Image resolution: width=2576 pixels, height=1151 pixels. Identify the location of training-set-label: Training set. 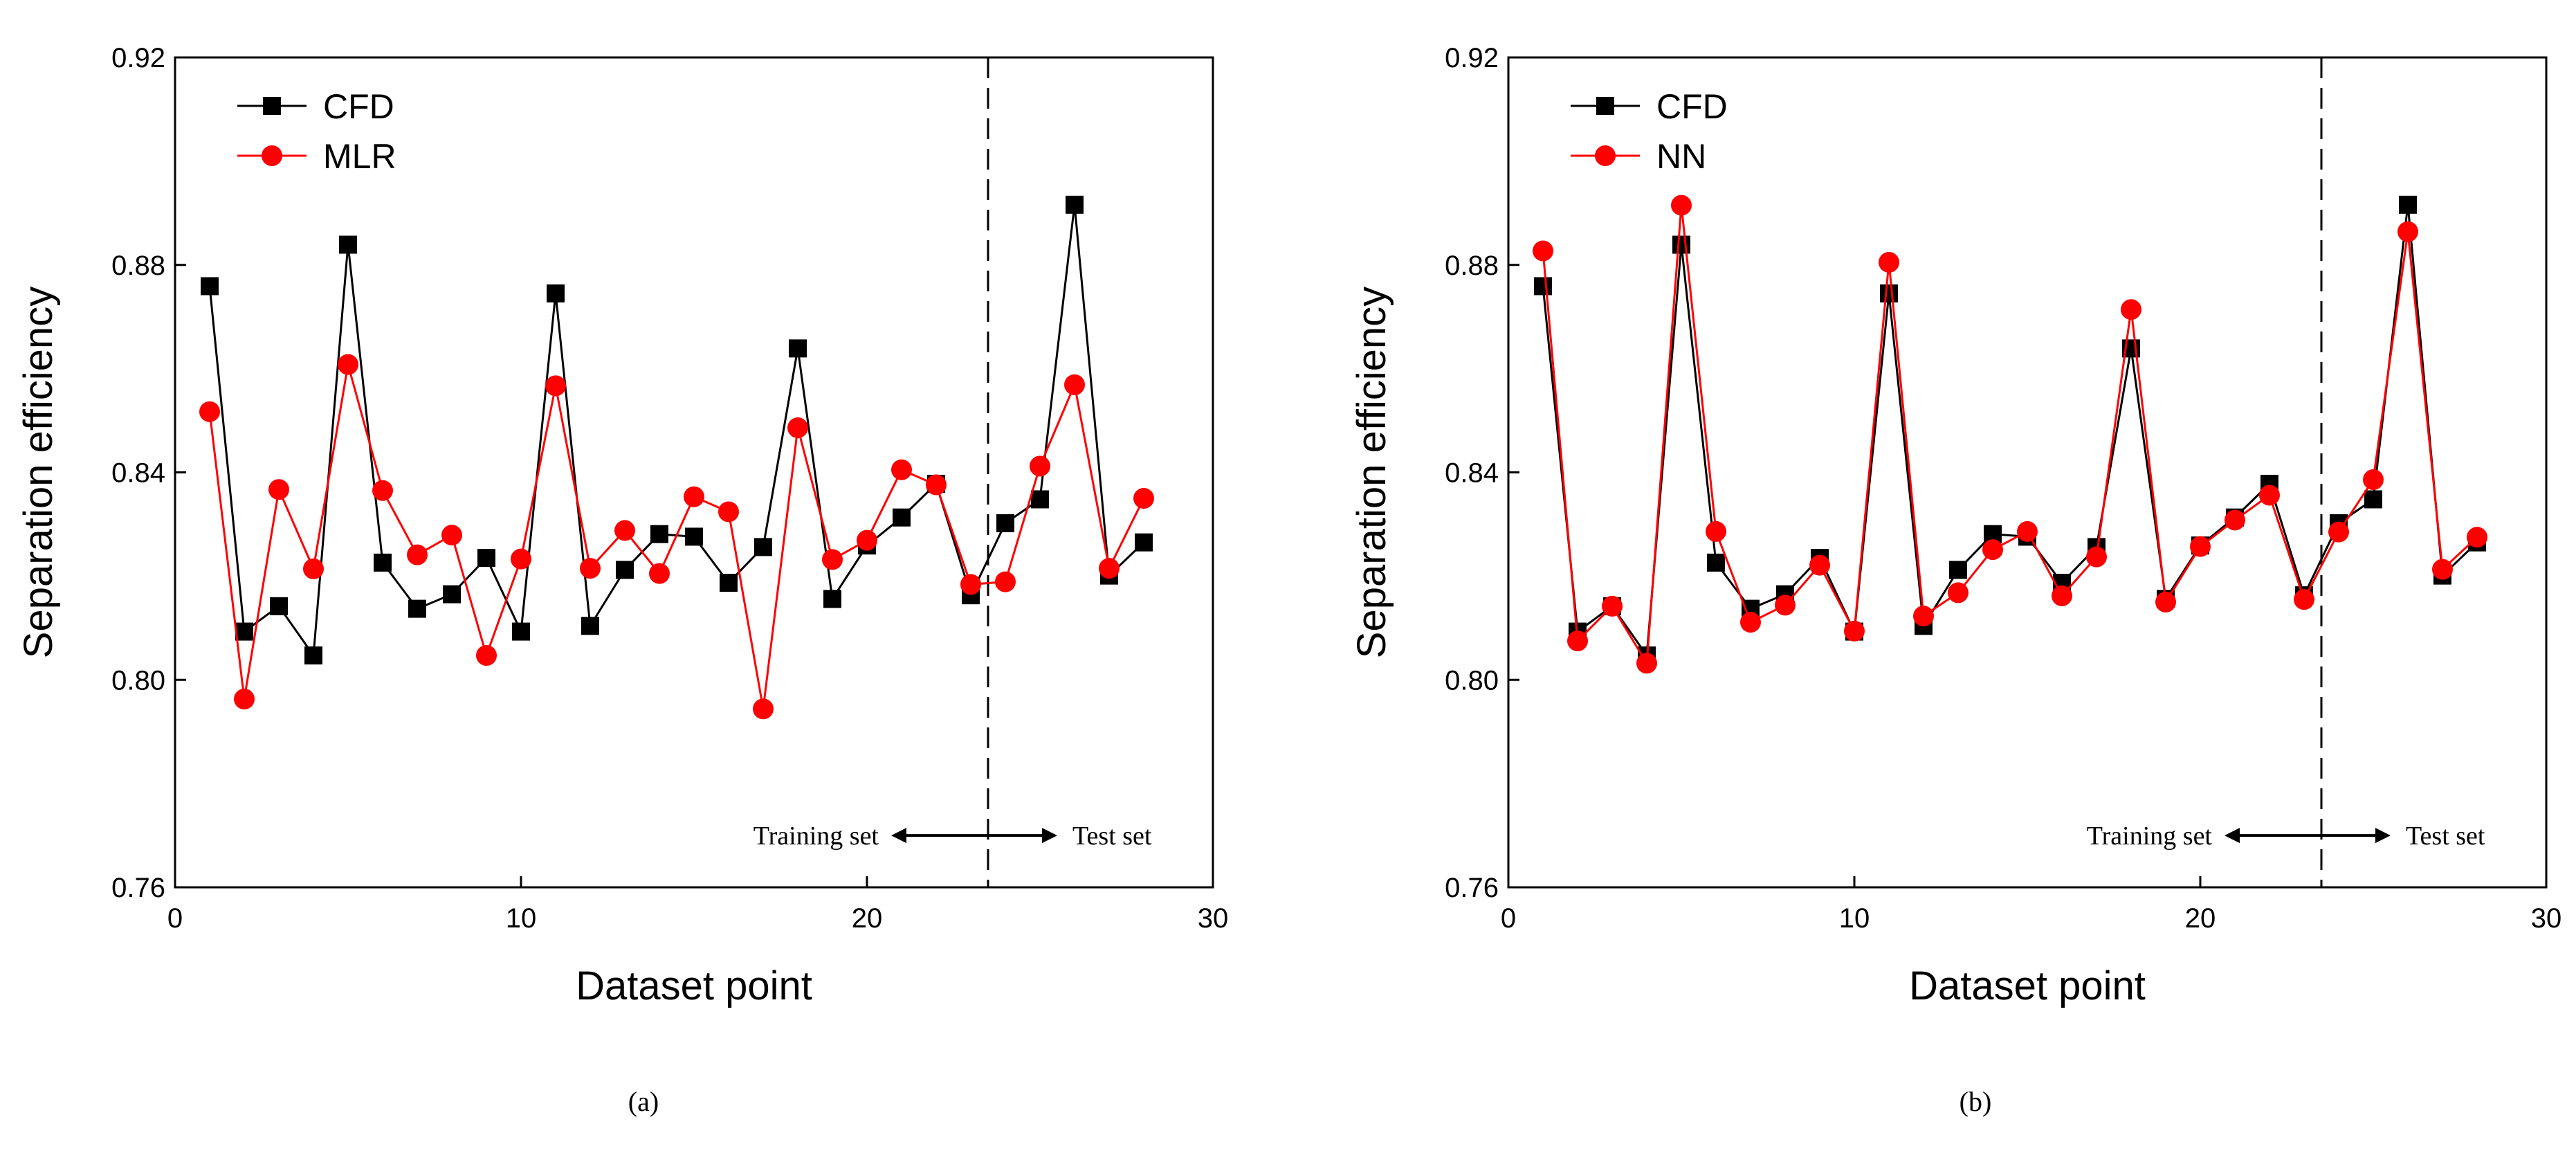
(2150, 836).